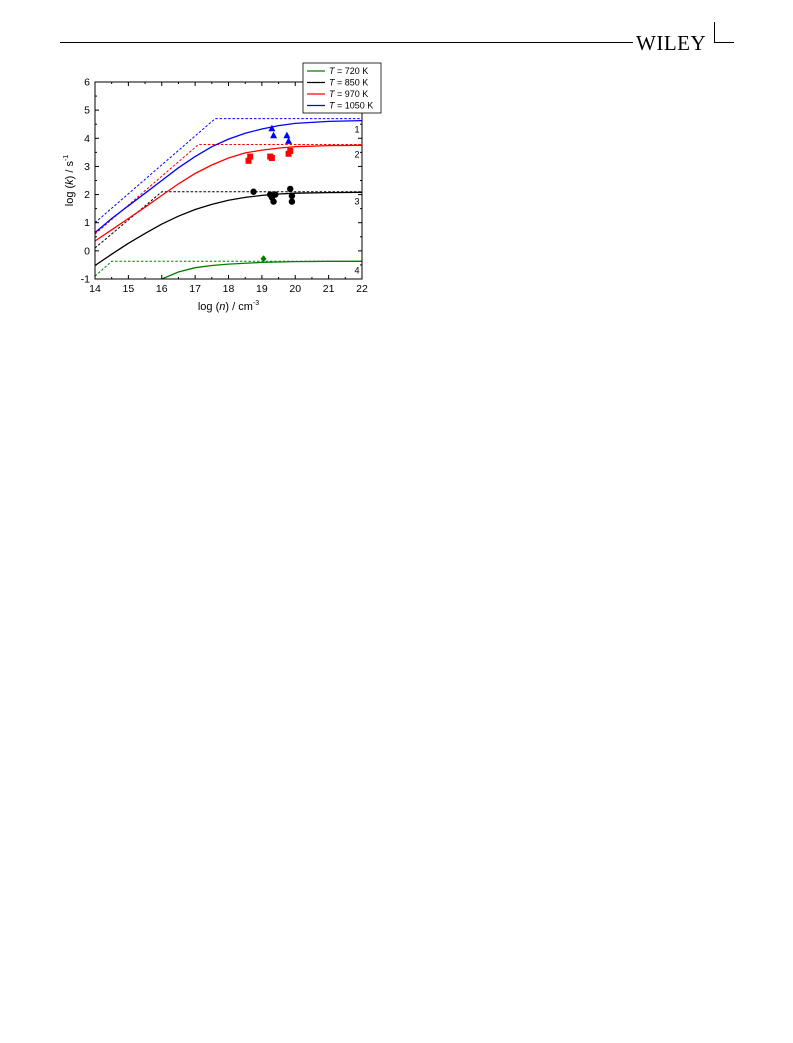 Image resolution: width=793 pixels, height=1043 pixels. I want to click on fit-curve-1050k, so click(228, 176).